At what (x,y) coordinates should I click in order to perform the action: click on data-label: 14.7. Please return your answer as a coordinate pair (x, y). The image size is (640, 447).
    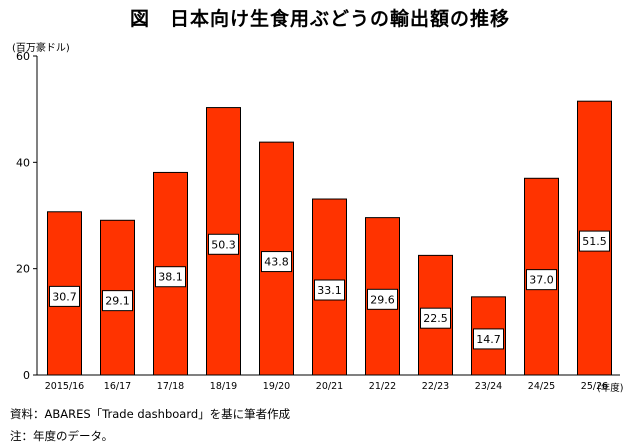
    Looking at the image, I should click on (488, 339).